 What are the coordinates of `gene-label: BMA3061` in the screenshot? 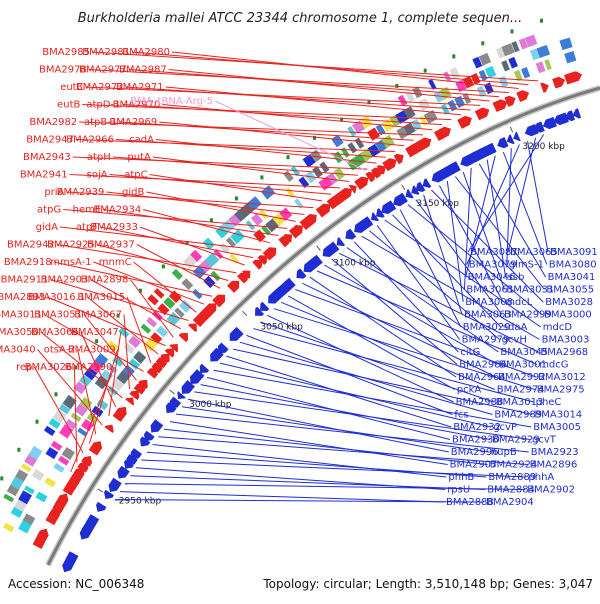 It's located at (490, 290).